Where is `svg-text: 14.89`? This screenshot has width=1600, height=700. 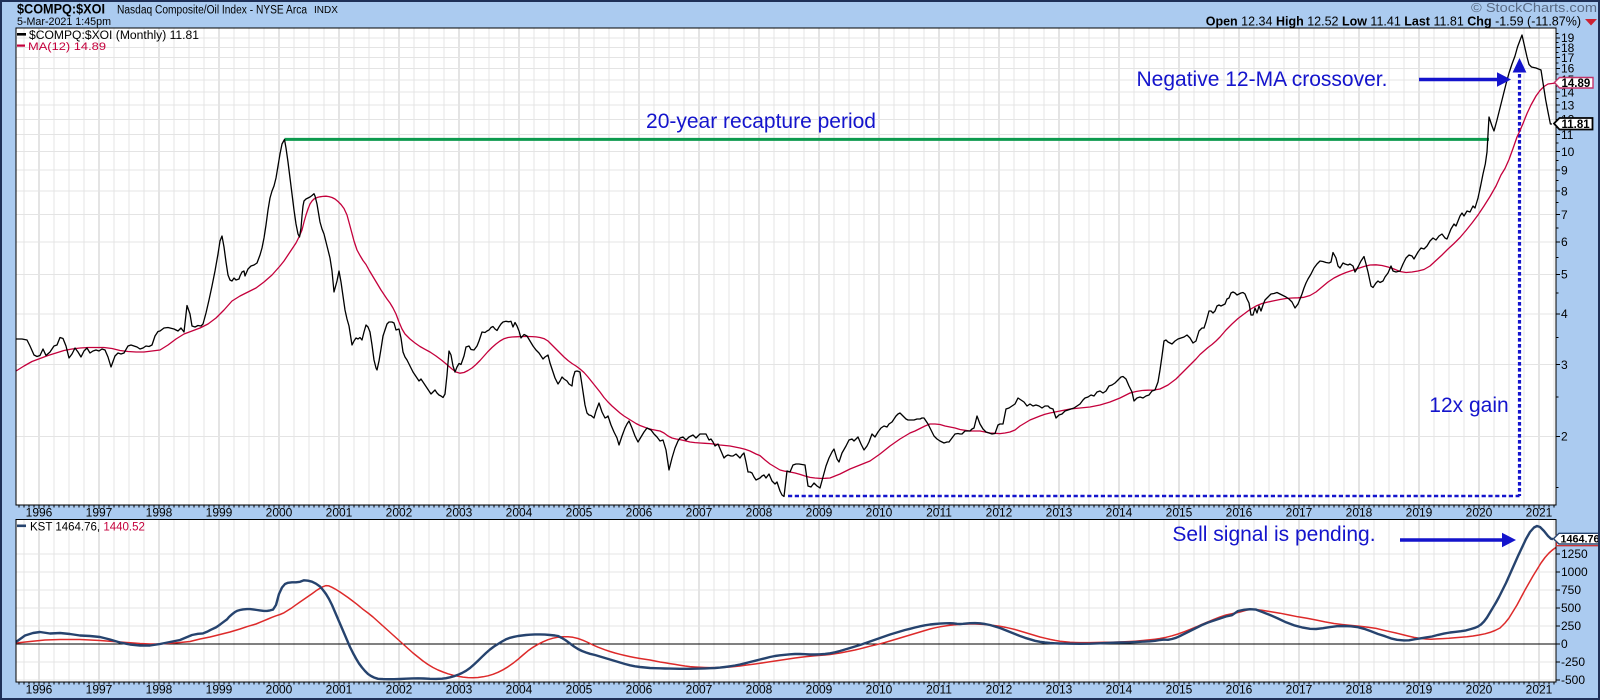 svg-text: 14.89 is located at coordinates (1576, 84).